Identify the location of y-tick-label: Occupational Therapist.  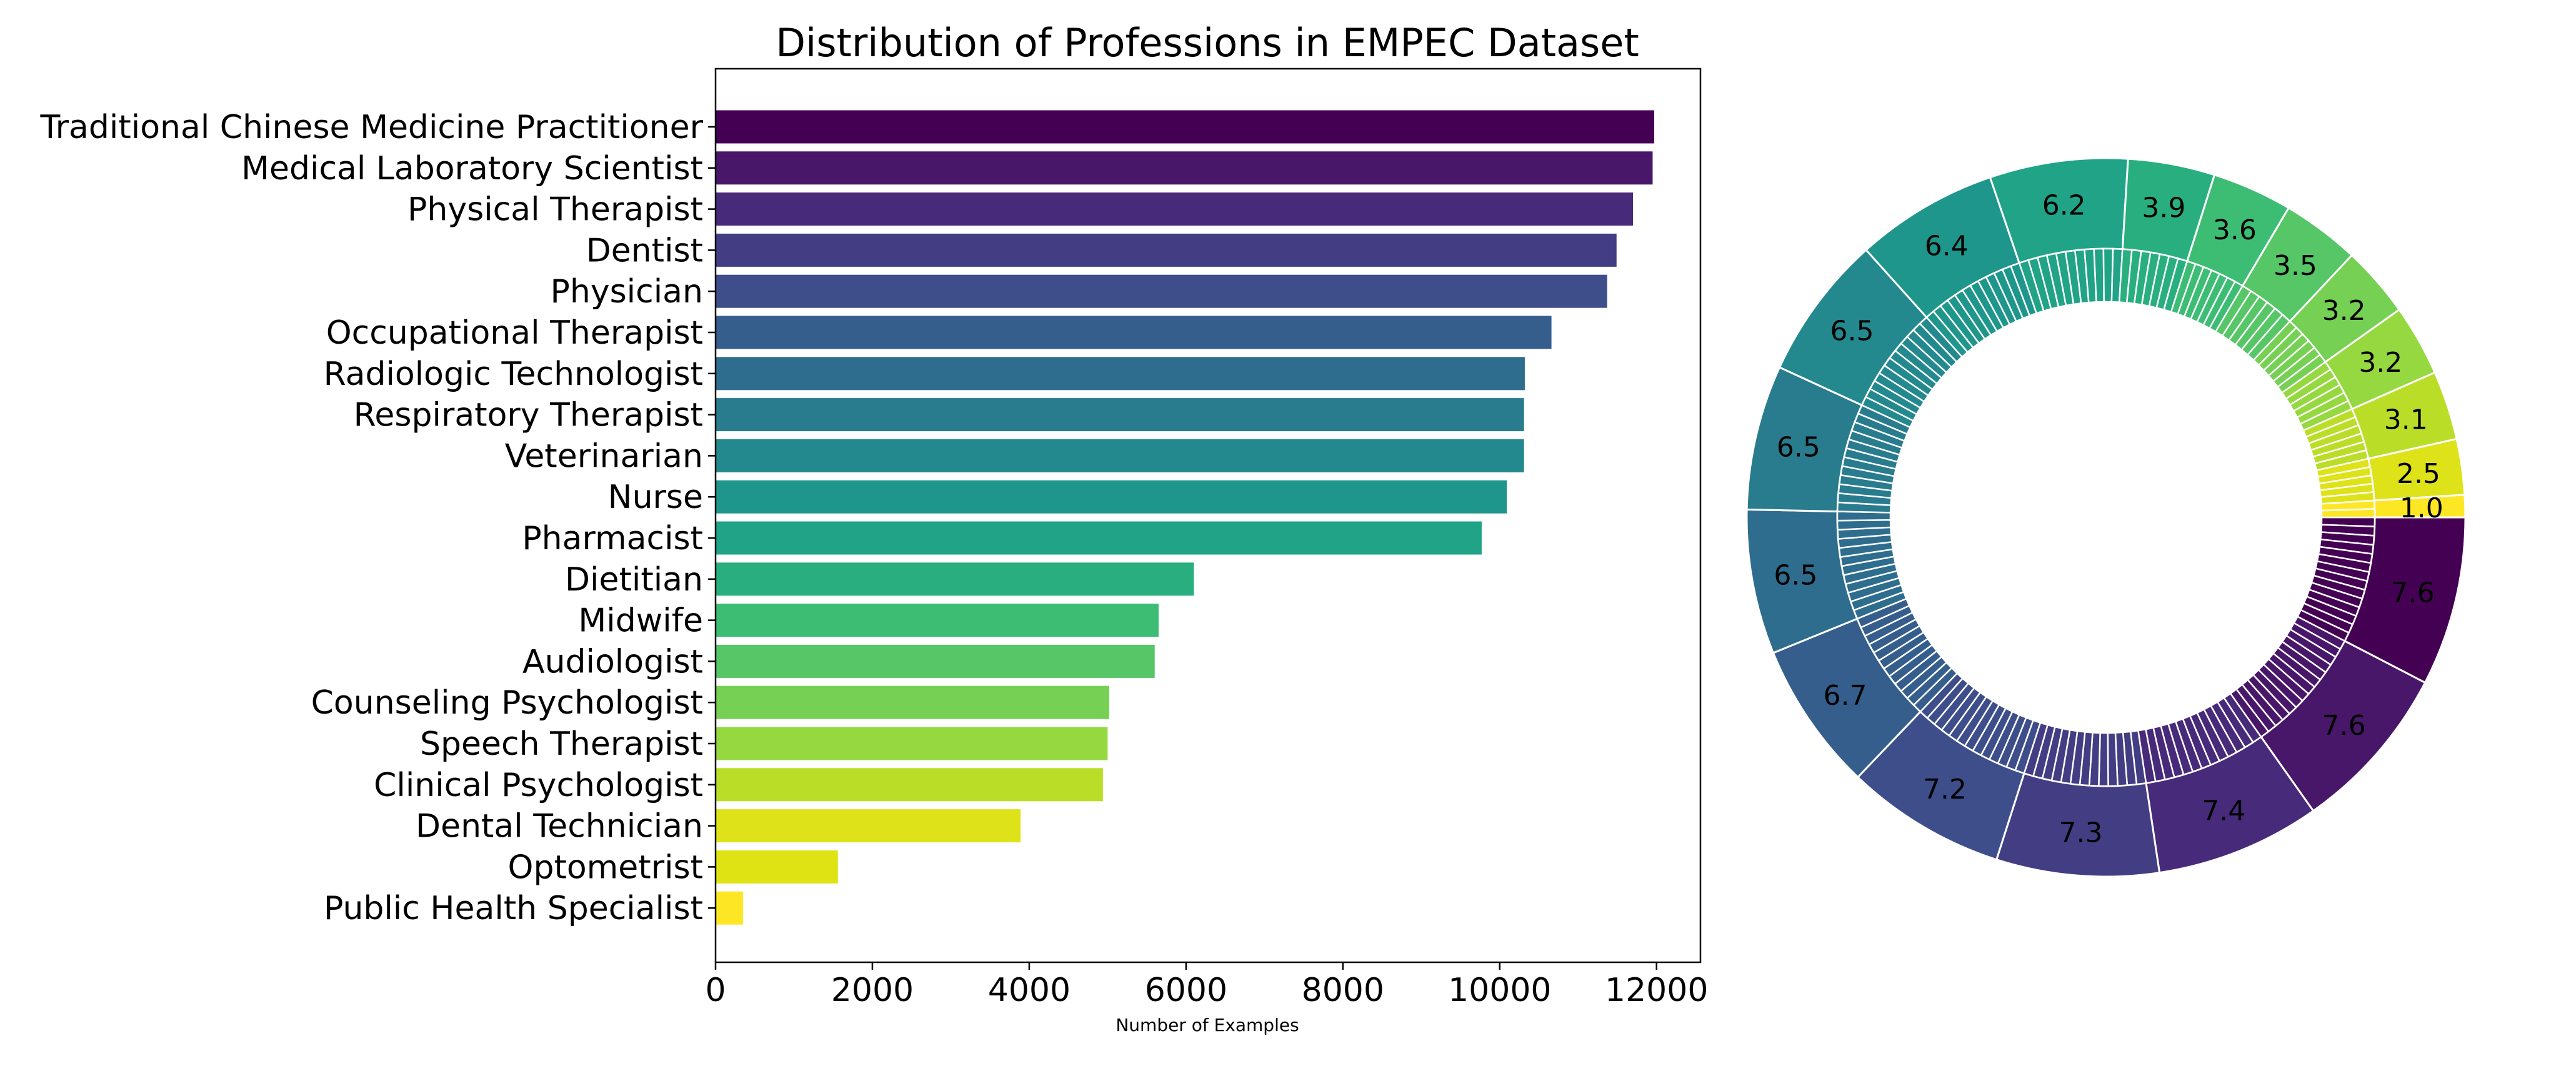
(514, 333).